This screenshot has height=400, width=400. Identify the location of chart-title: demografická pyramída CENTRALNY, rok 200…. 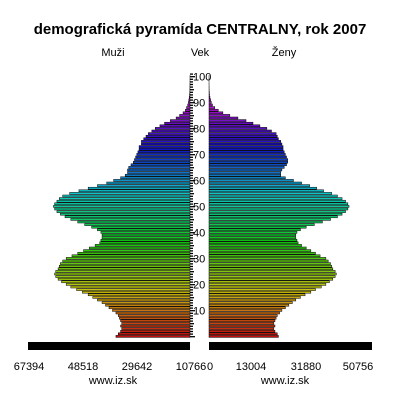
(200, 29).